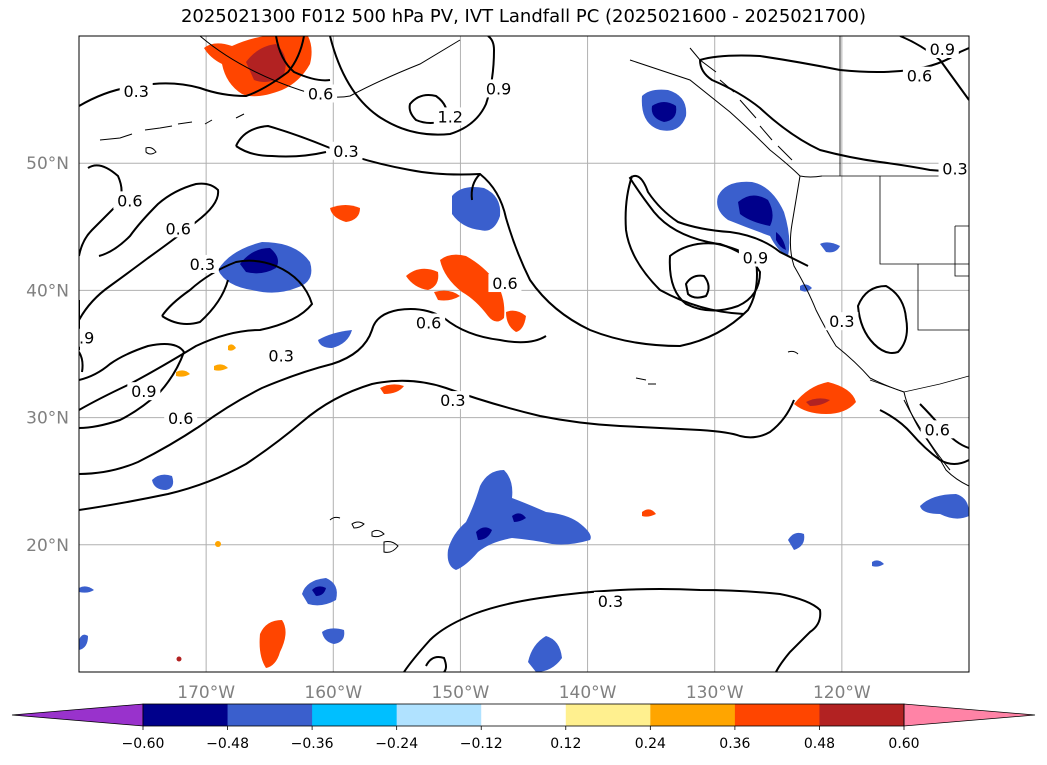 This screenshot has width=1047, height=765. What do you see at coordinates (588, 693) in the screenshot?
I see `lon-tick-label: 140°W` at bounding box center [588, 693].